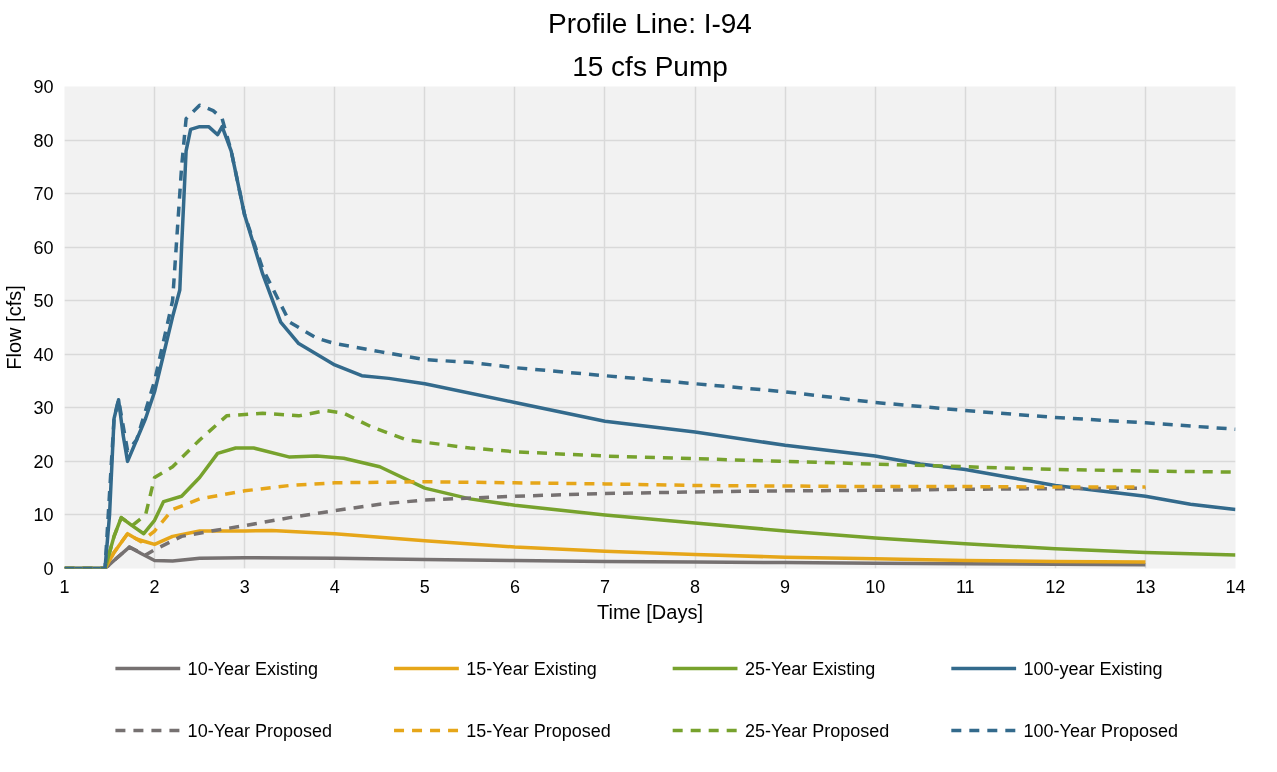  I want to click on x-tick-label: 7, so click(604, 586).